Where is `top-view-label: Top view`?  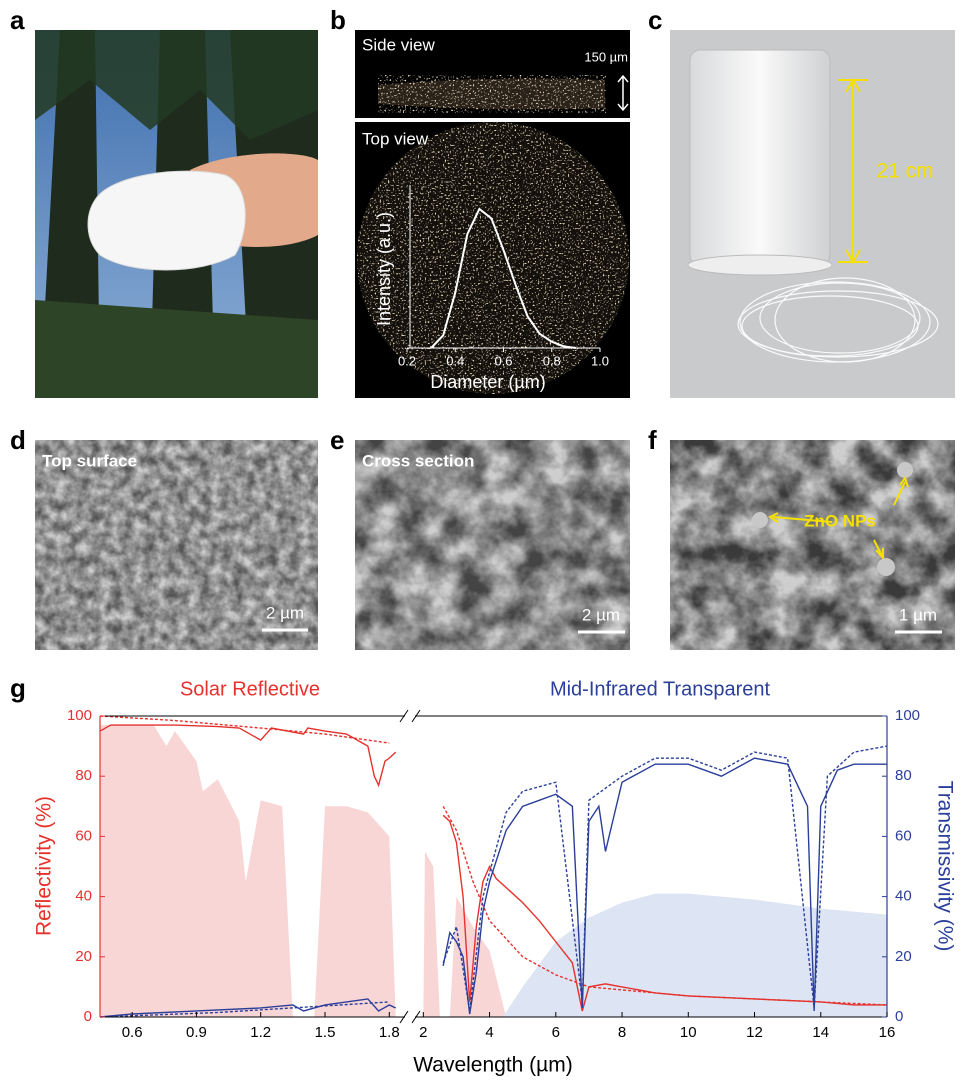 top-view-label: Top view is located at coordinates (395, 138).